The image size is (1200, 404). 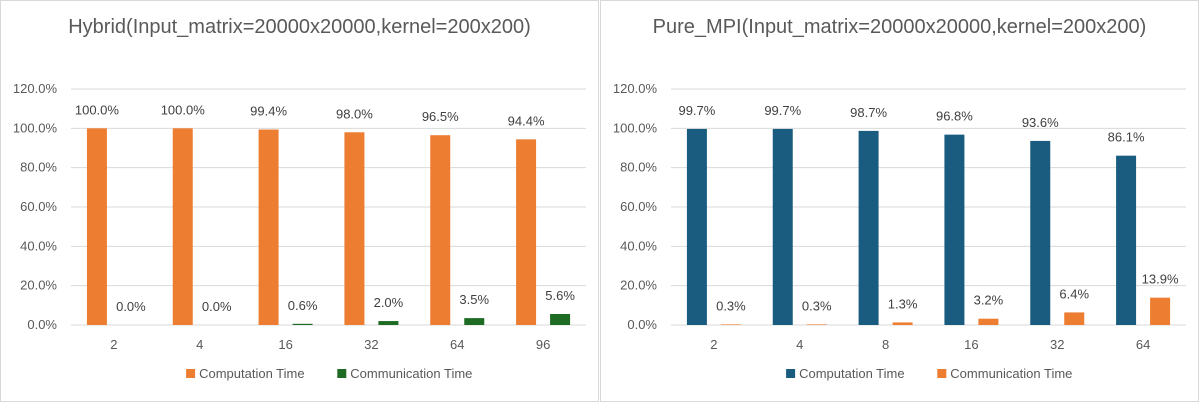 I want to click on data-label: 0.6%, so click(x=303, y=305).